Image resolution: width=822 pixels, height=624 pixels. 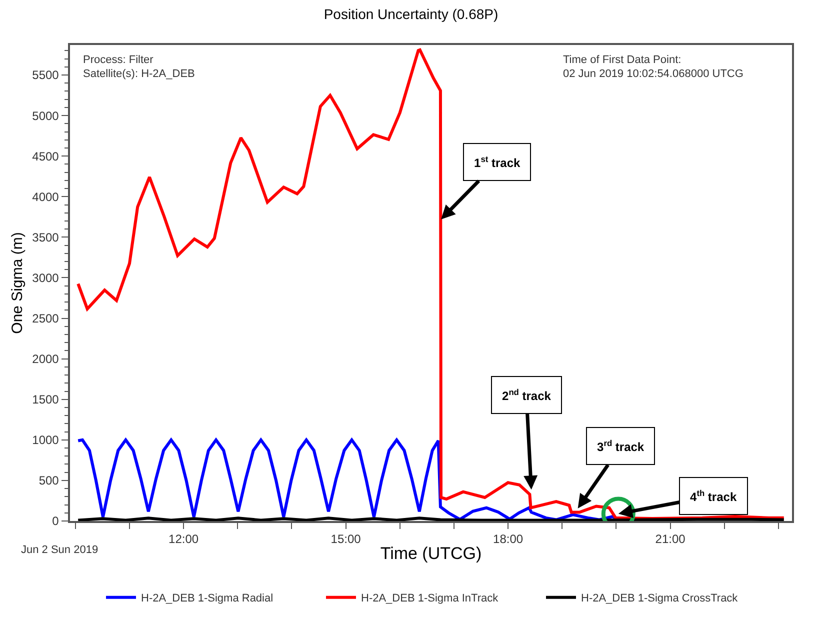 I want to click on y-tick-label: 2500, so click(x=46, y=318).